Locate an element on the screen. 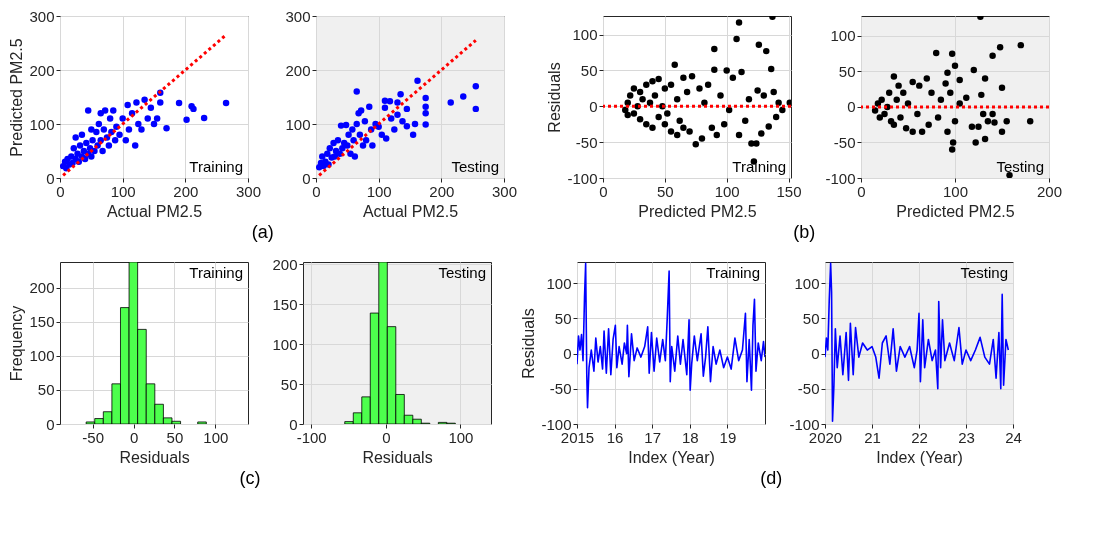 Image resolution: width=1099 pixels, height=548 pixels. y-axis-title: Predicted PM2.5 is located at coordinates (17, 97).